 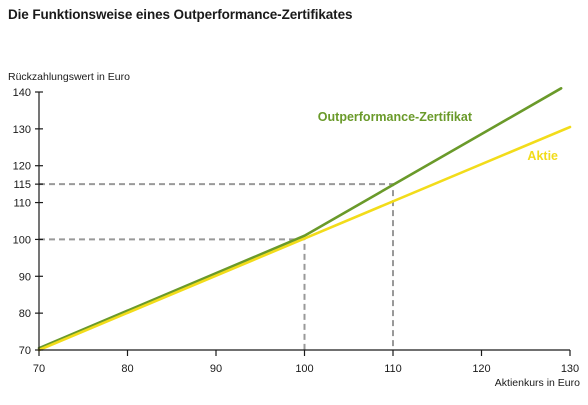 What do you see at coordinates (393, 369) in the screenshot?
I see `x-tick-label: 110` at bounding box center [393, 369].